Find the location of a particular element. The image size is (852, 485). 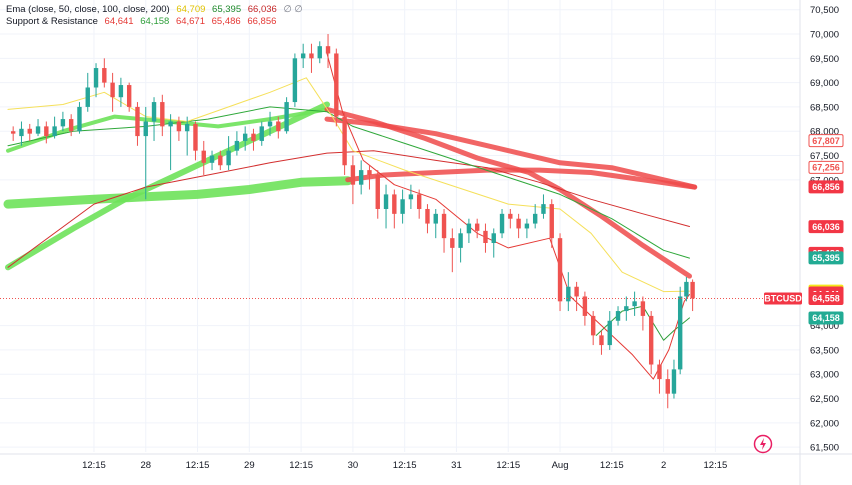

price-axis-label: 63,500 is located at coordinates (824, 350).